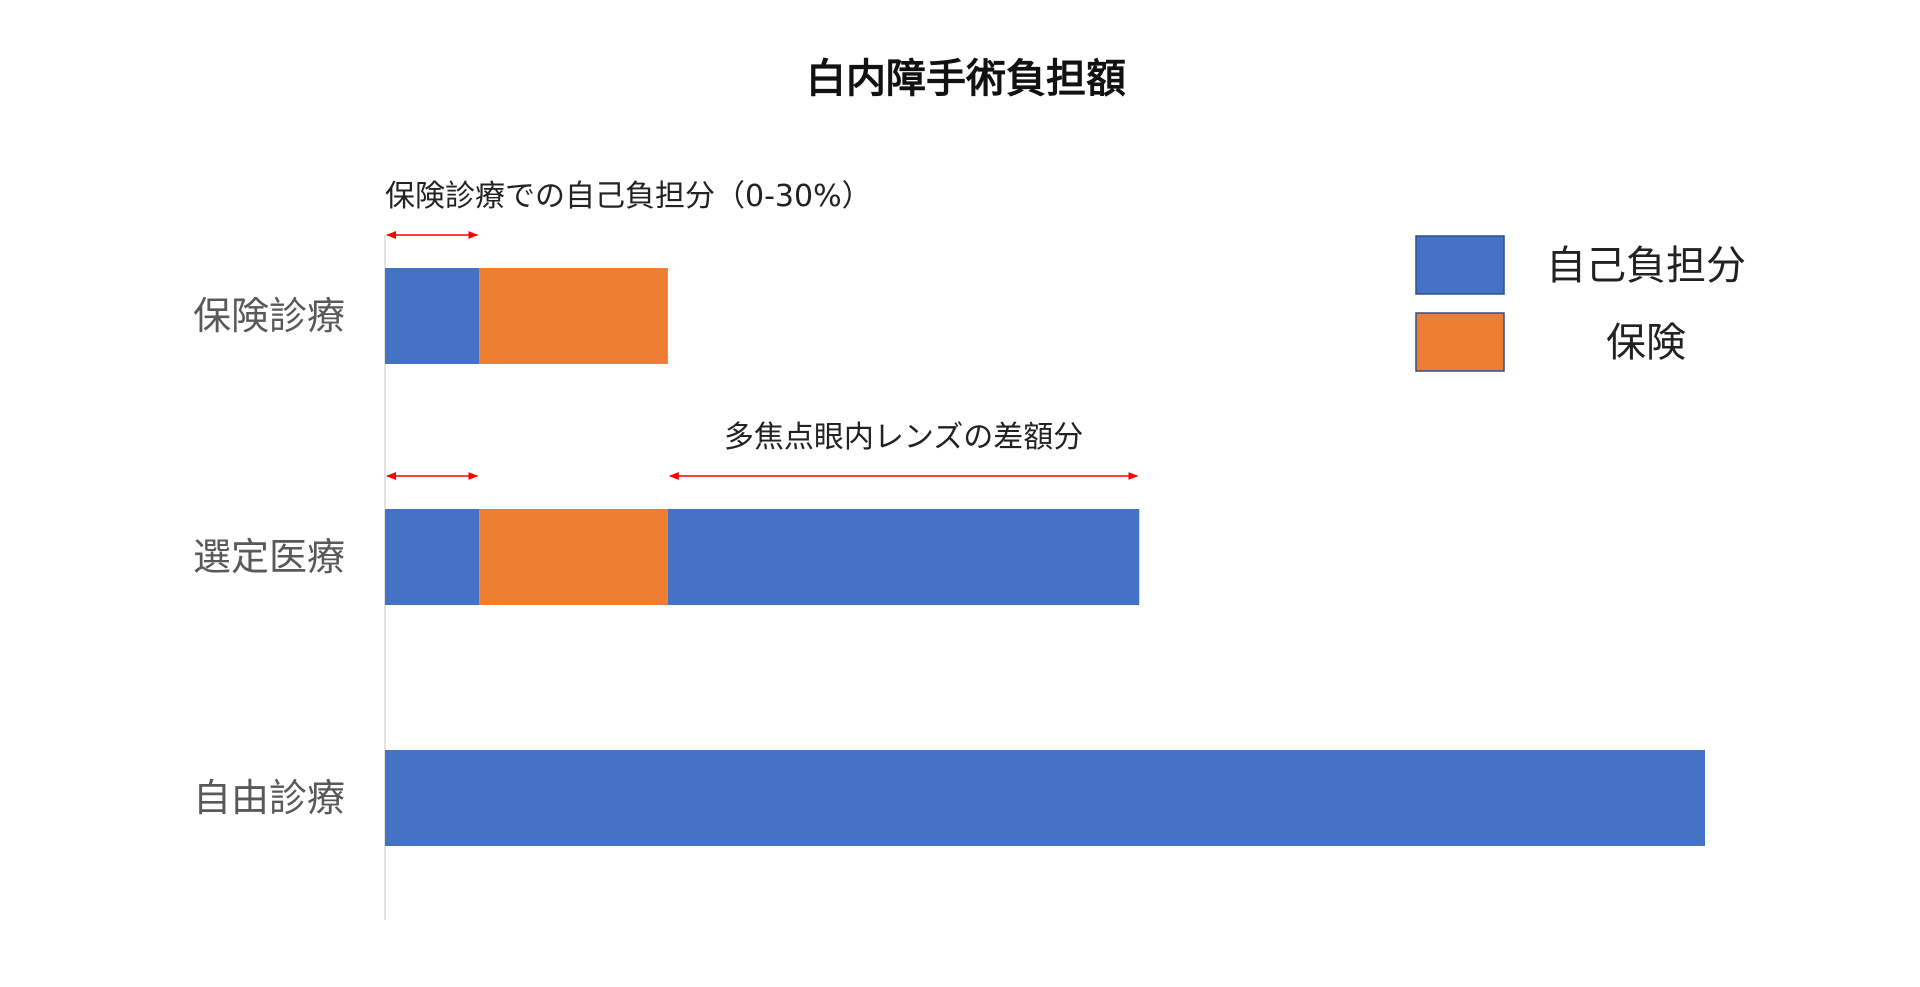 The width and height of the screenshot is (1920, 987). I want to click on category-label: 選定医療, so click(269, 557).